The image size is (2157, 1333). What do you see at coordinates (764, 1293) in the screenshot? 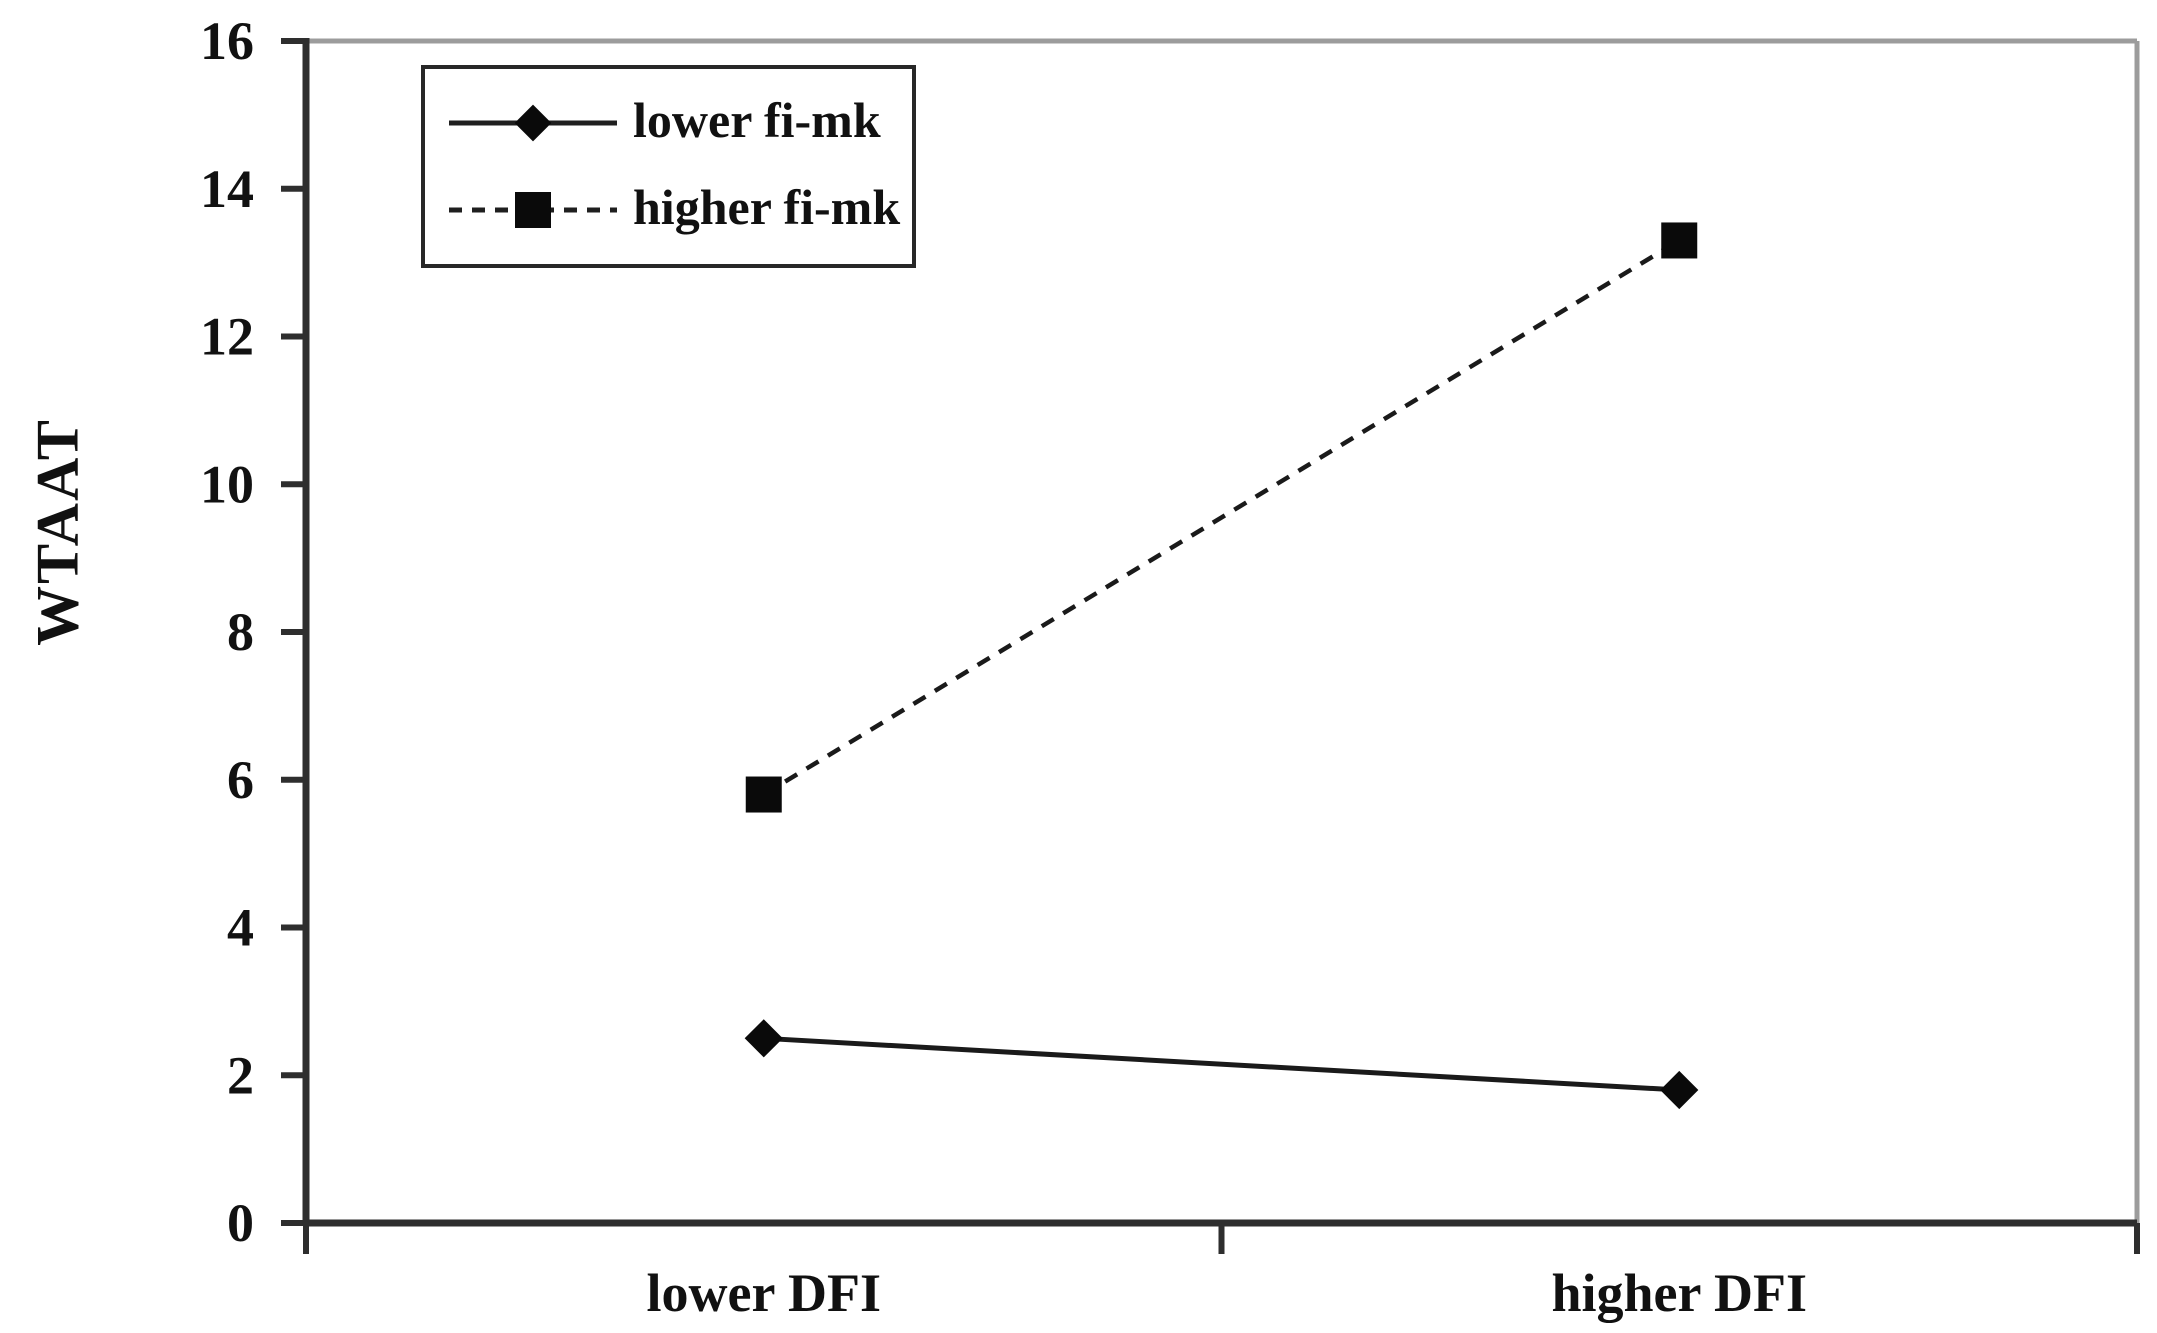
I see `x-category-label: lower DFI` at bounding box center [764, 1293].